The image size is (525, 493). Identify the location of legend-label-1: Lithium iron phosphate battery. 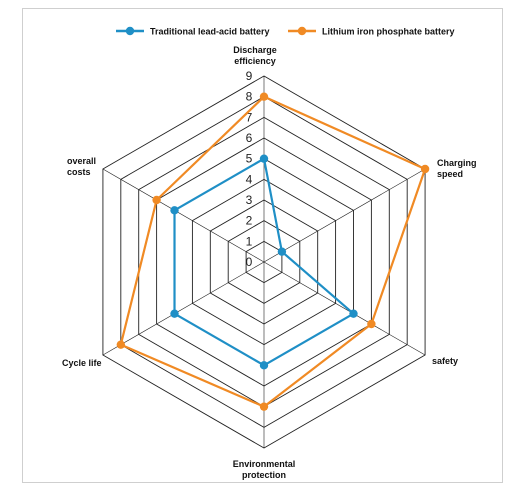
(388, 32).